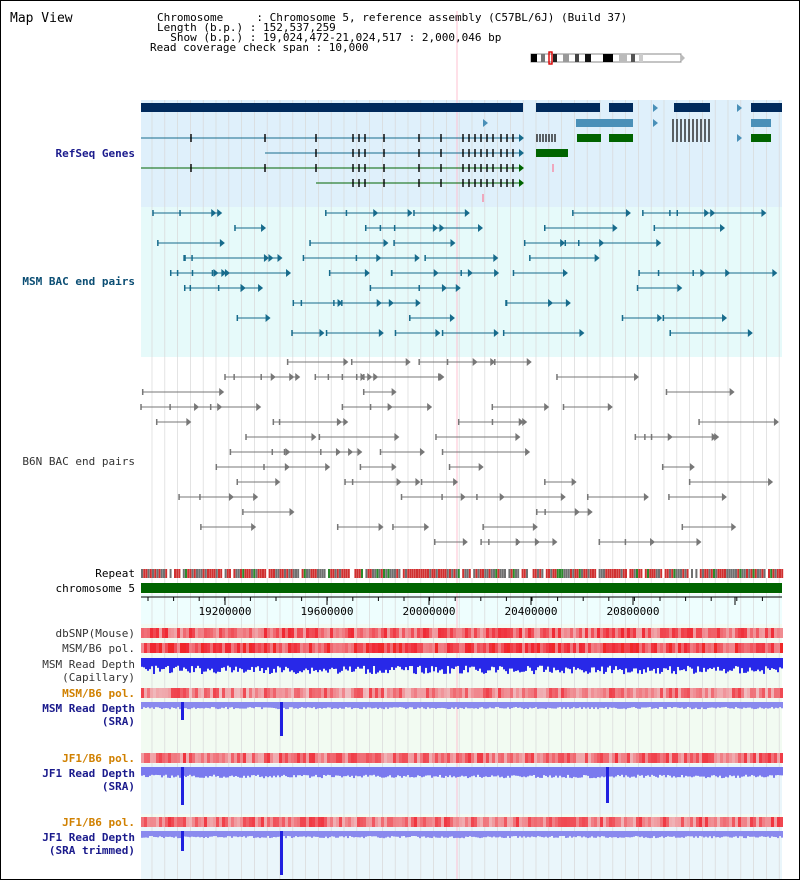 This screenshot has width=800, height=880. I want to click on gene-bar, so click(568, 107).